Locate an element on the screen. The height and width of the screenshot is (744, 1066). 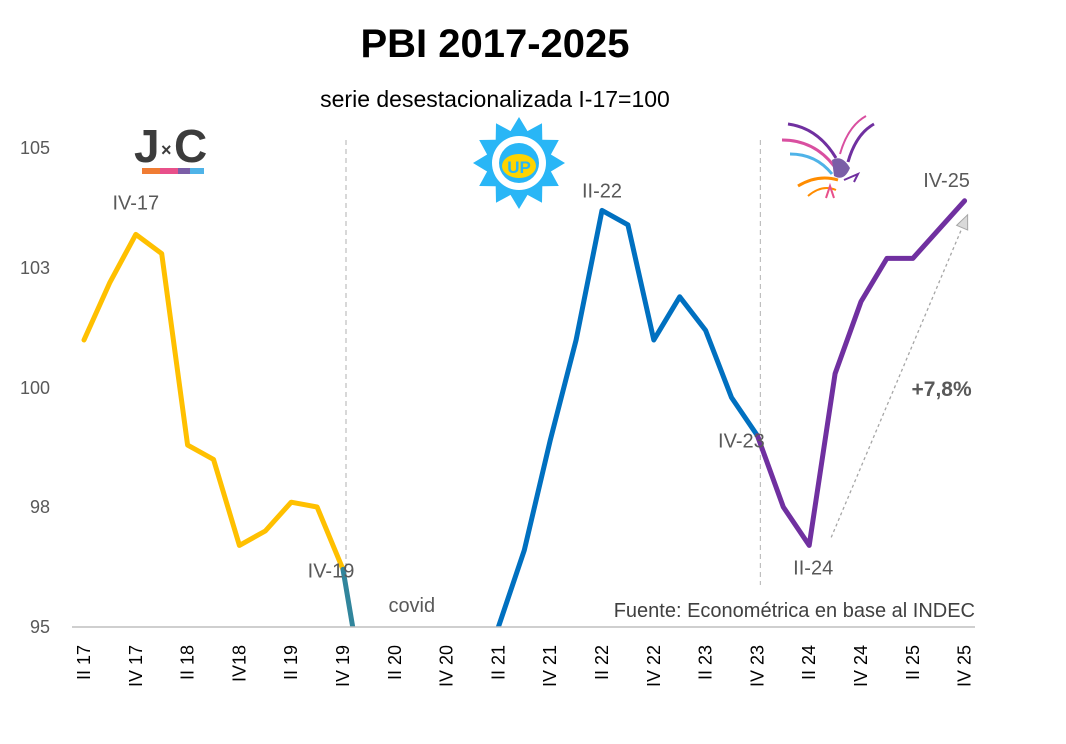
x-tick-label-iv-19: IV 19 is located at coordinates (343, 666).